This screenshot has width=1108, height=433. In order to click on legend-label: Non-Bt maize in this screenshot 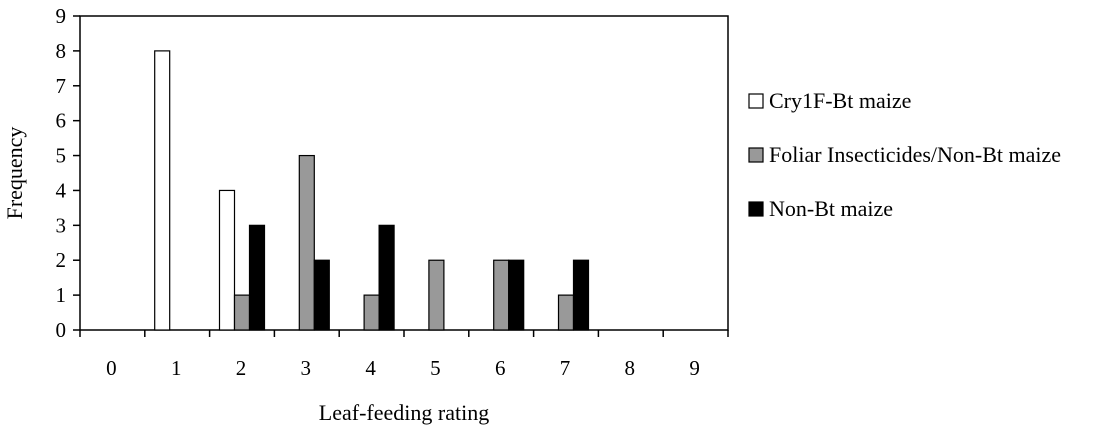, I will do `click(831, 208)`.